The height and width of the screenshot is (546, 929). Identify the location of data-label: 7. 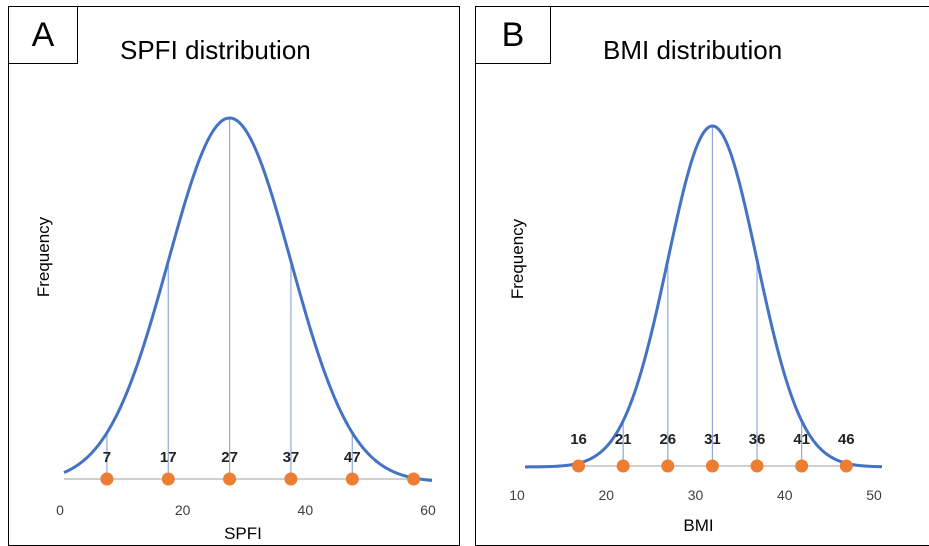
(107, 457).